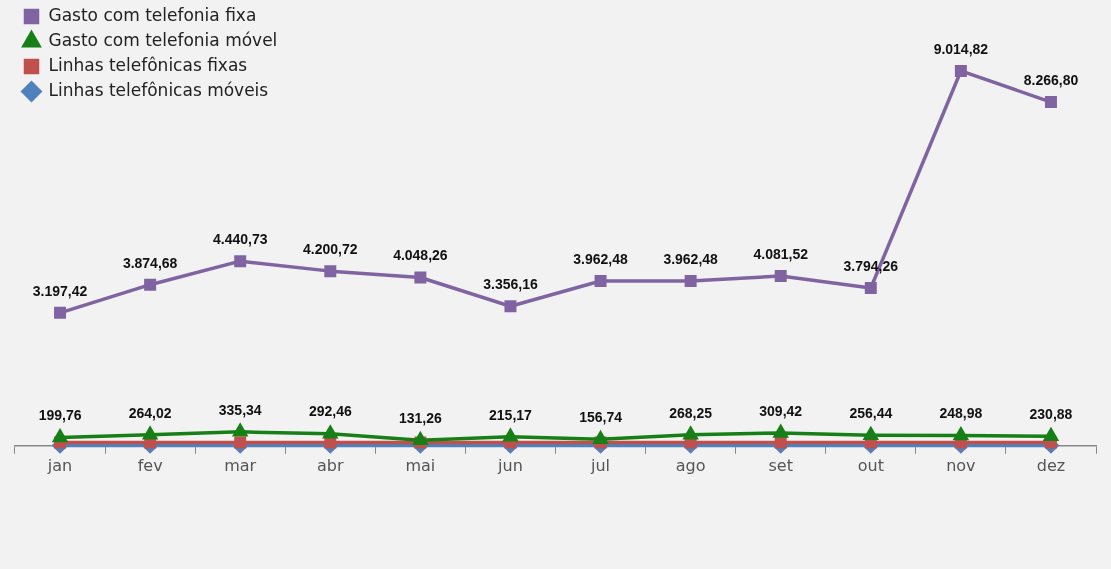 This screenshot has width=1111, height=569. I want to click on legend-label: Linhas telefônicas fixas, so click(148, 64).